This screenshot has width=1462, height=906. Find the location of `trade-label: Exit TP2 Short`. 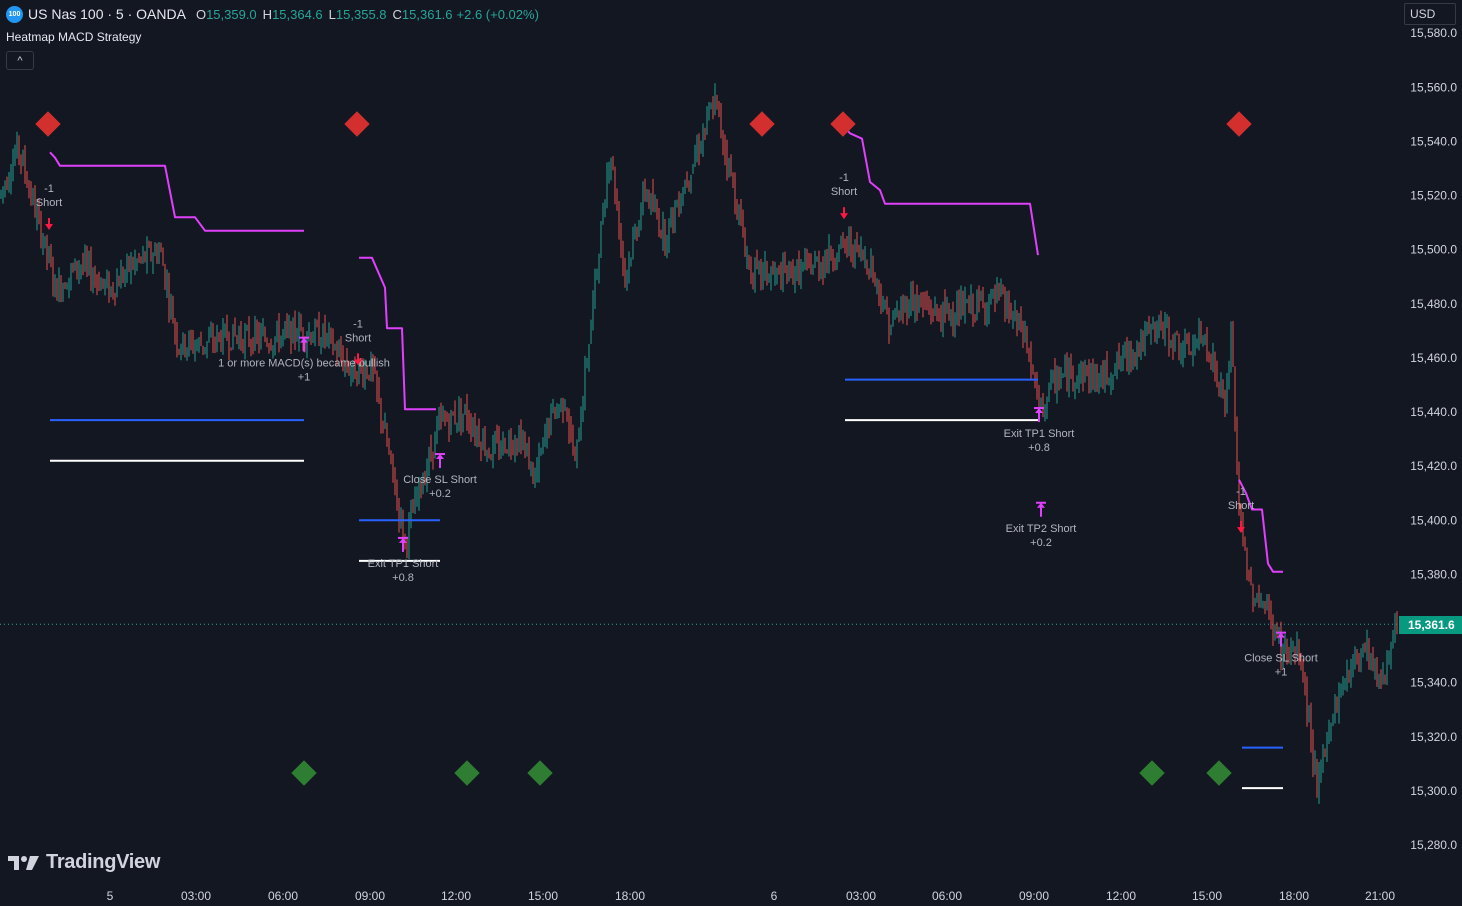

trade-label: Exit TP2 Short is located at coordinates (1041, 529).